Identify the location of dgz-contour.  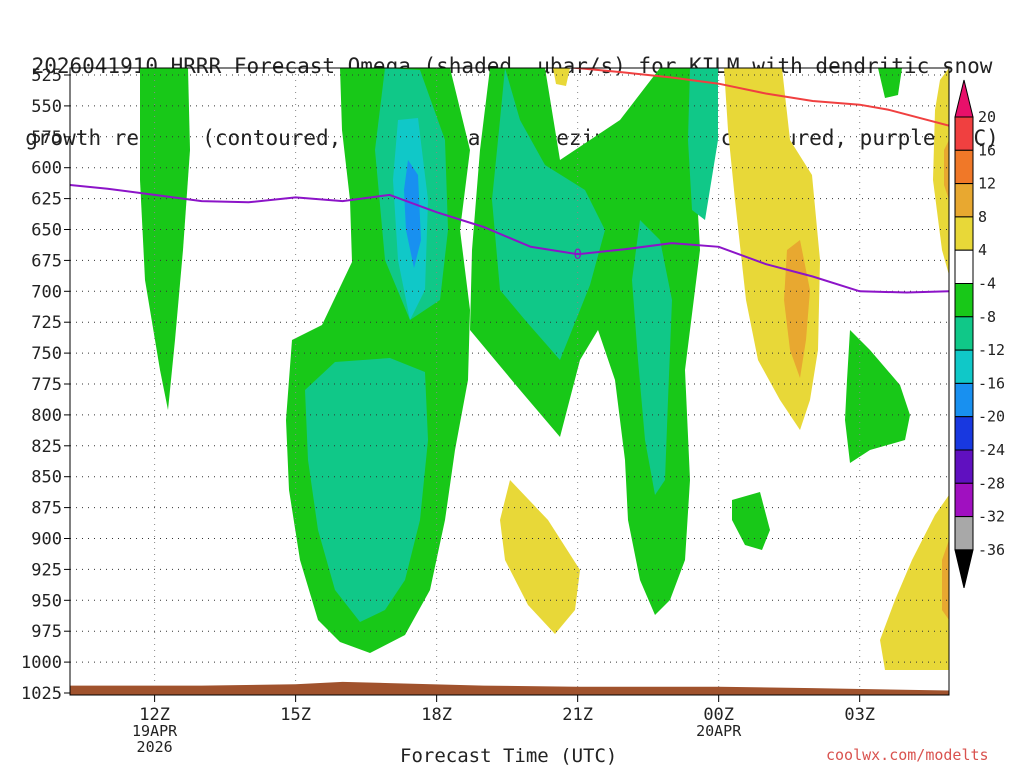
(757, 97).